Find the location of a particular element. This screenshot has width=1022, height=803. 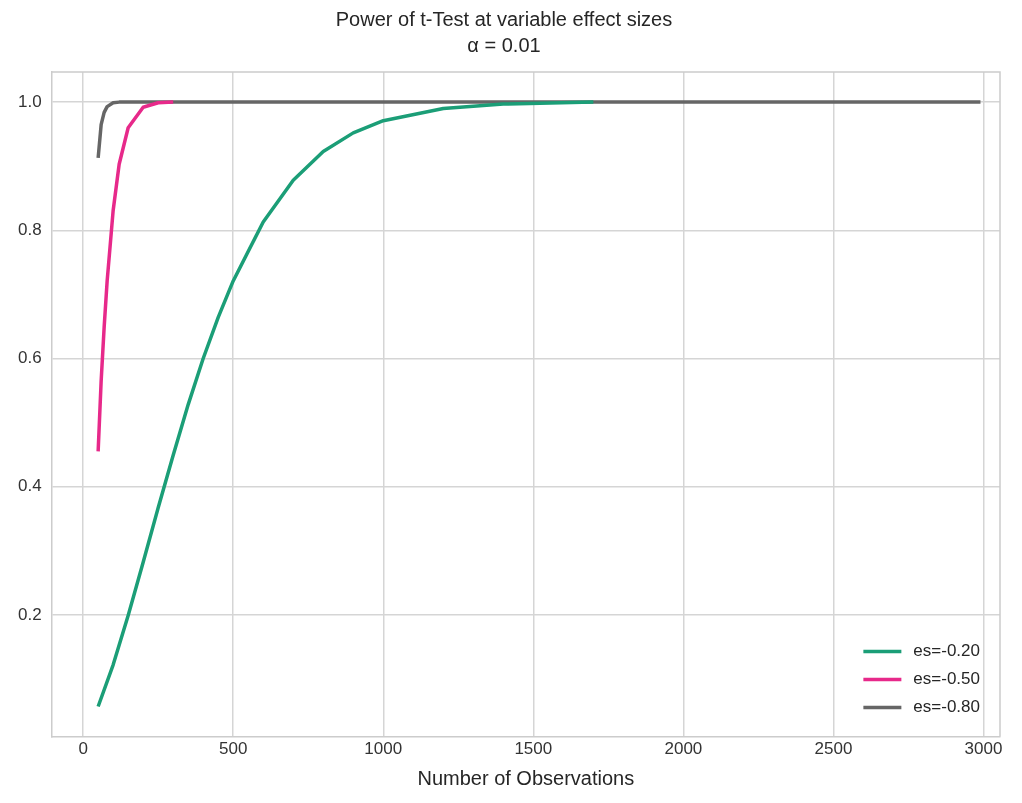

x-tick-label: 1500 is located at coordinates (533, 749).